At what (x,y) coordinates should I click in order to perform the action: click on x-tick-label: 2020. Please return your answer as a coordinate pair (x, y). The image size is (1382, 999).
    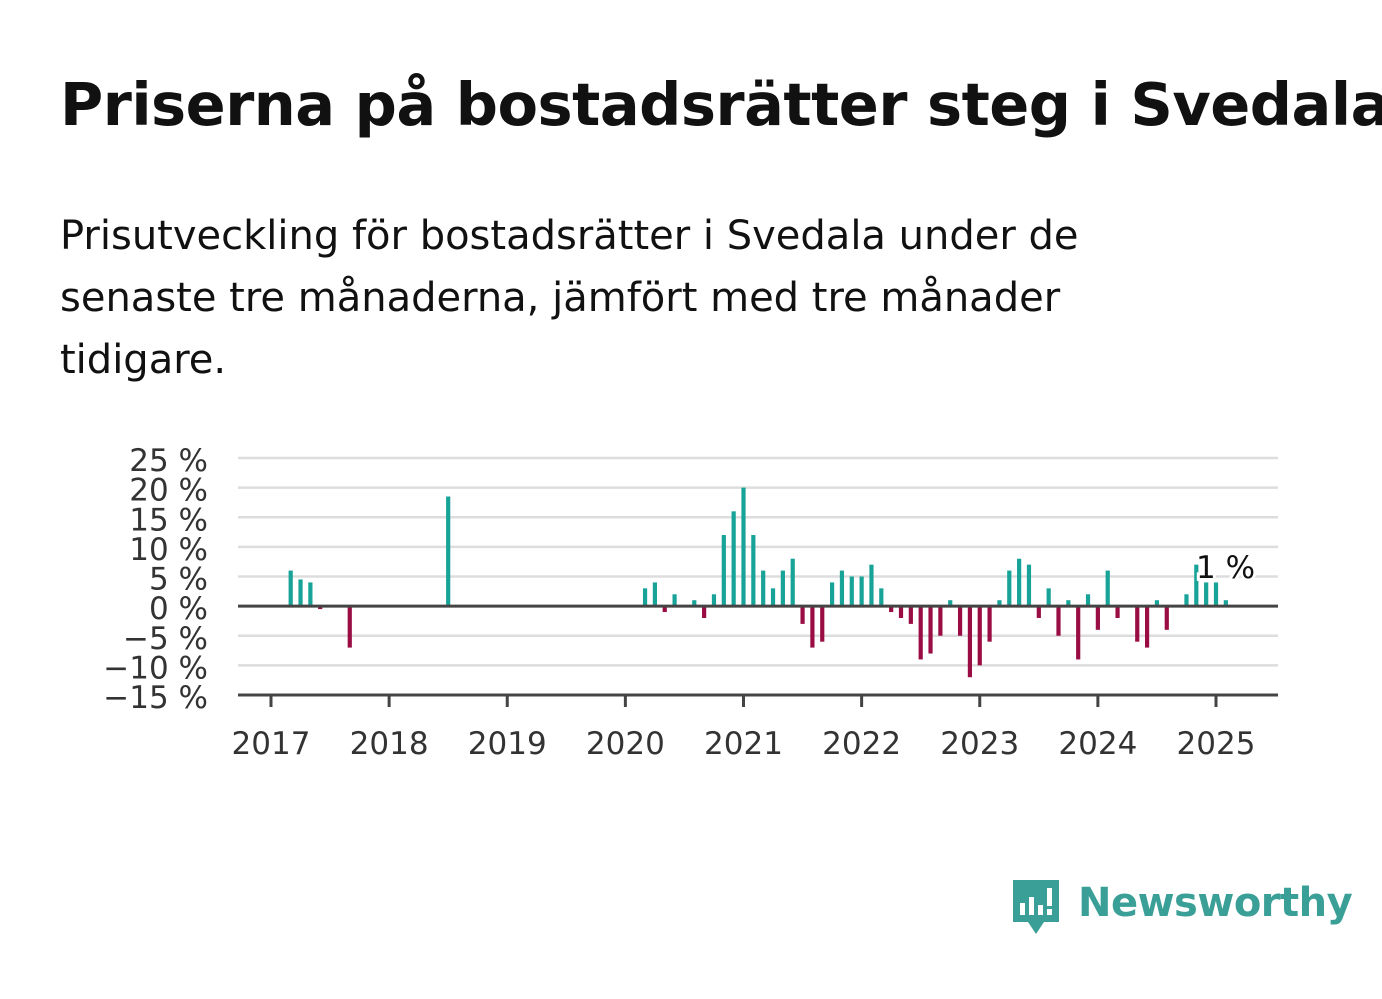
    Looking at the image, I should click on (625, 744).